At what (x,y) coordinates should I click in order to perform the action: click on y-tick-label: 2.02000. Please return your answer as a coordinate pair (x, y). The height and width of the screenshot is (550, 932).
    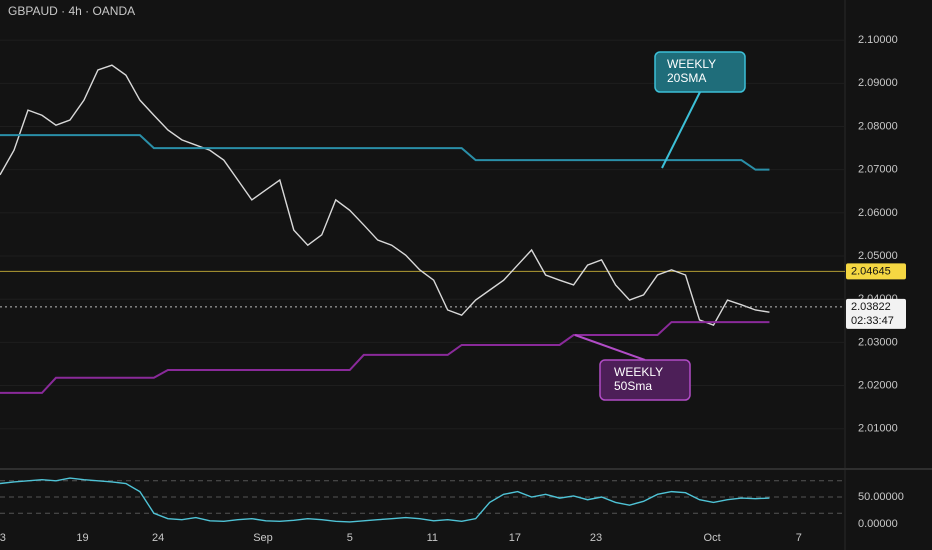
    Looking at the image, I should click on (878, 385).